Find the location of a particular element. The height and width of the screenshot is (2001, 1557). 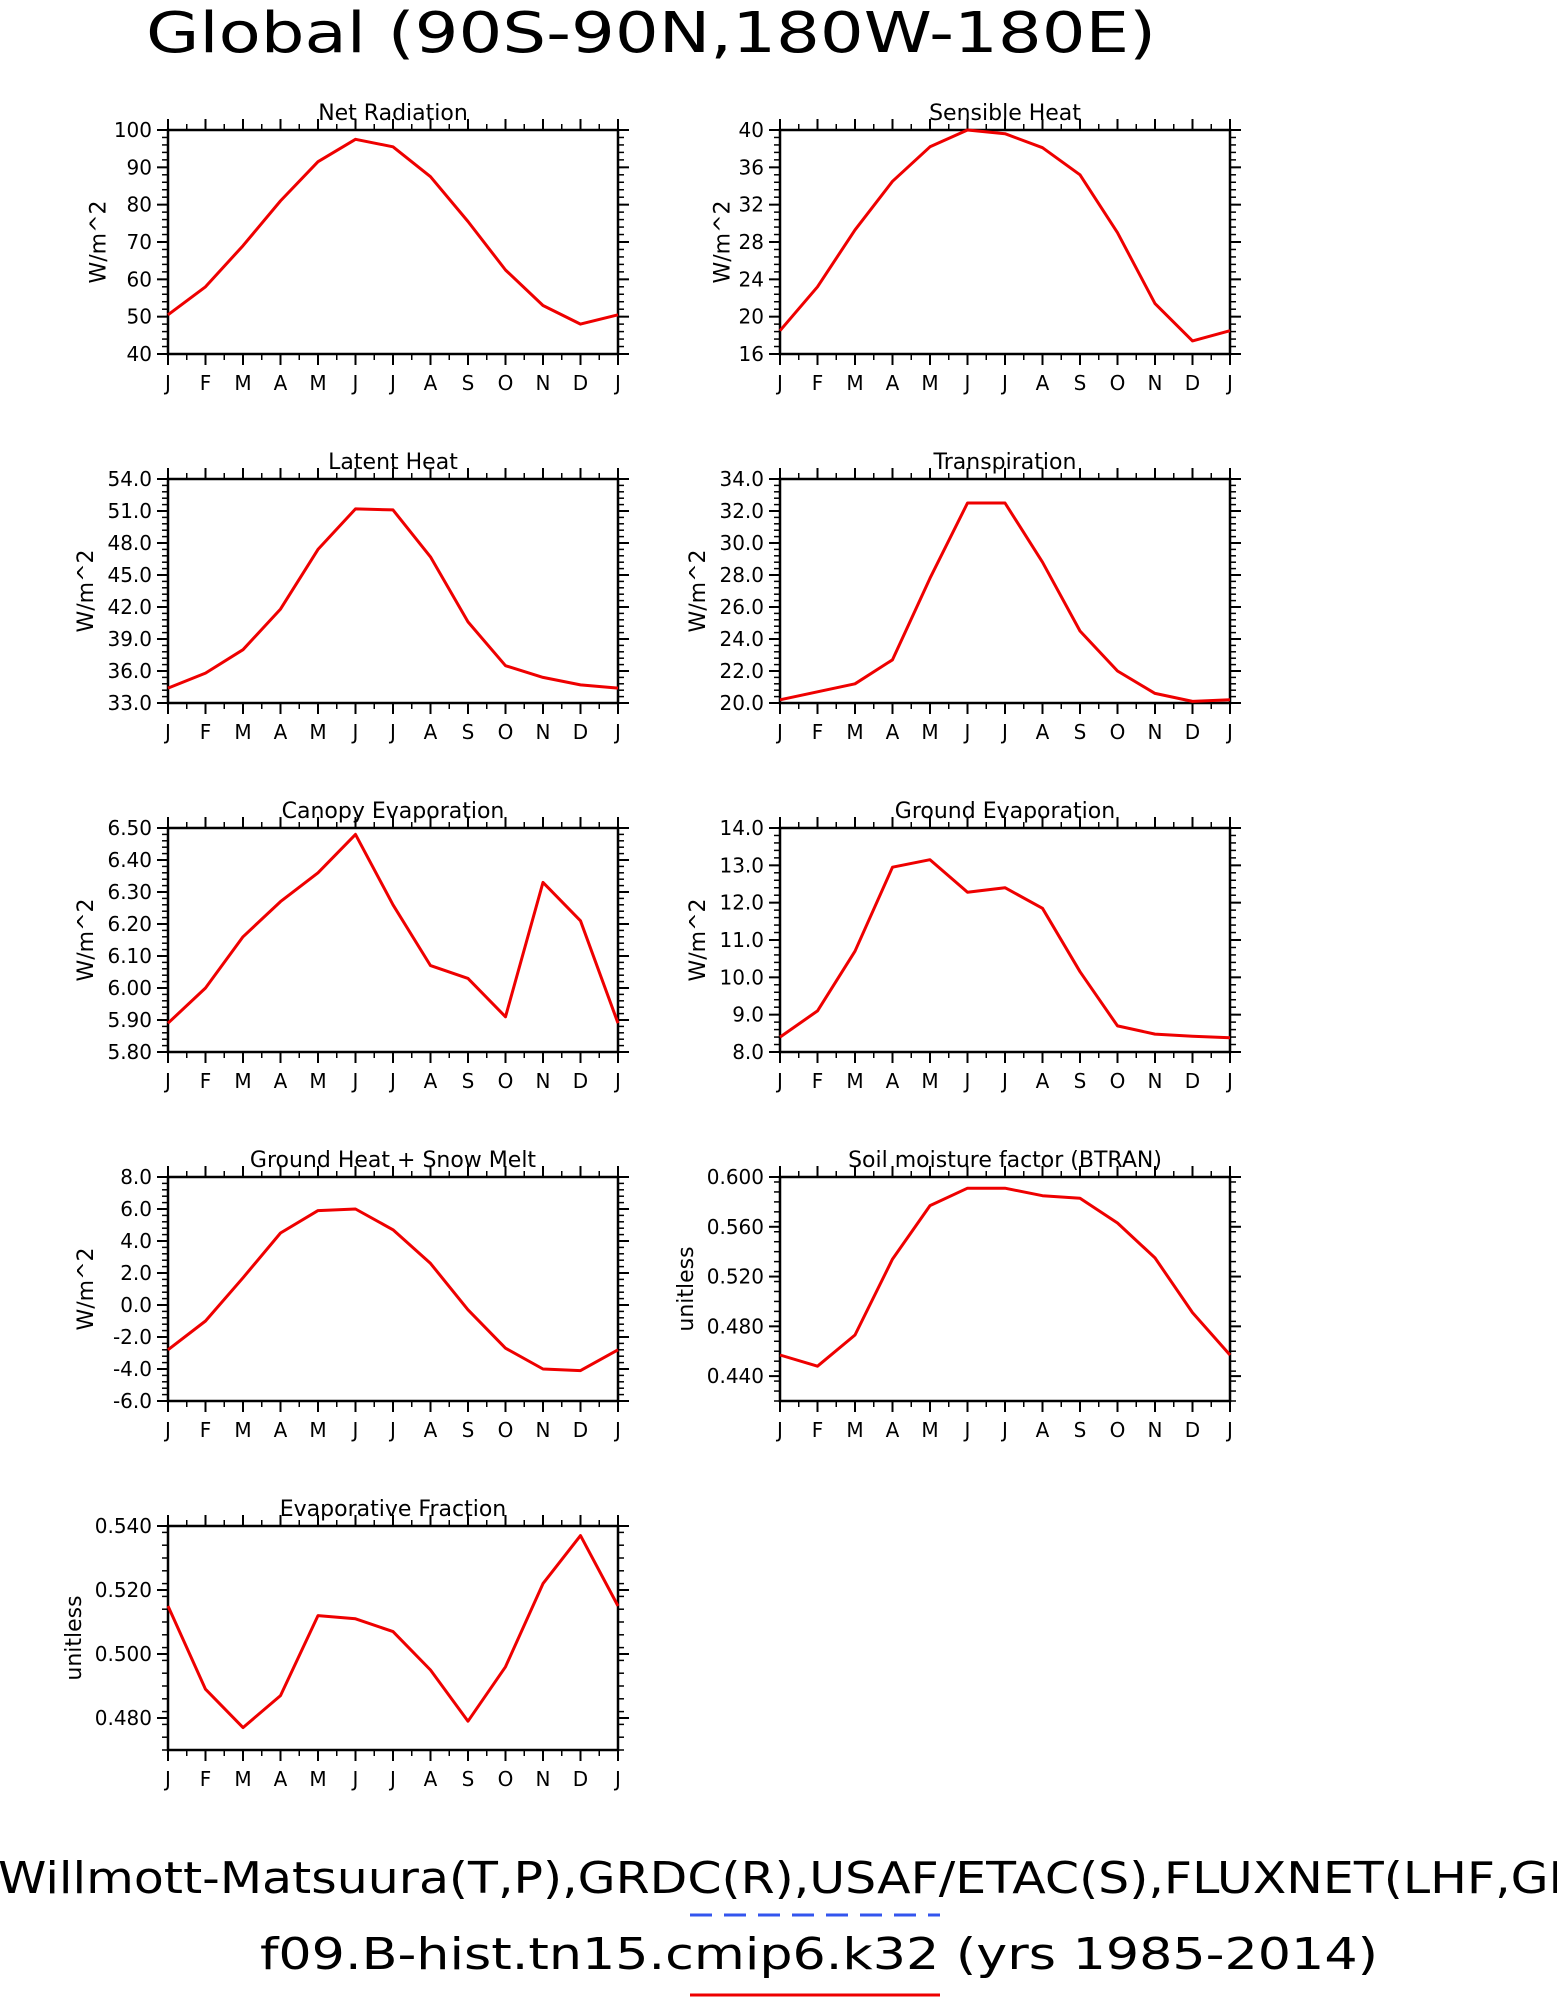

y-tick-label: 6.00 is located at coordinates (129, 988).